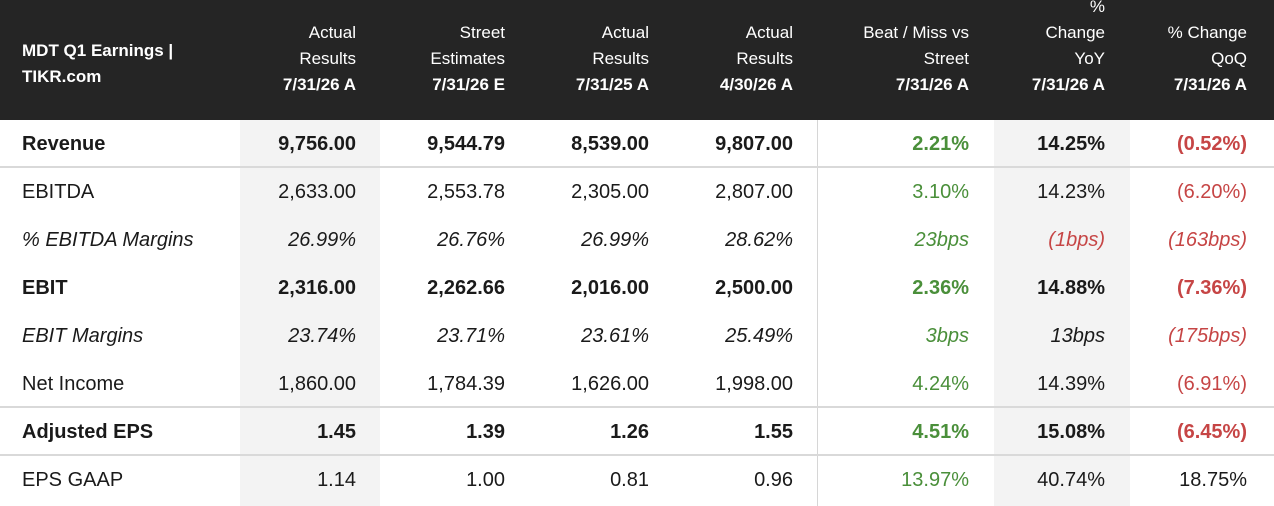 Image resolution: width=1274 pixels, height=506 pixels. I want to click on table-cell: 23.71%, so click(471, 336).